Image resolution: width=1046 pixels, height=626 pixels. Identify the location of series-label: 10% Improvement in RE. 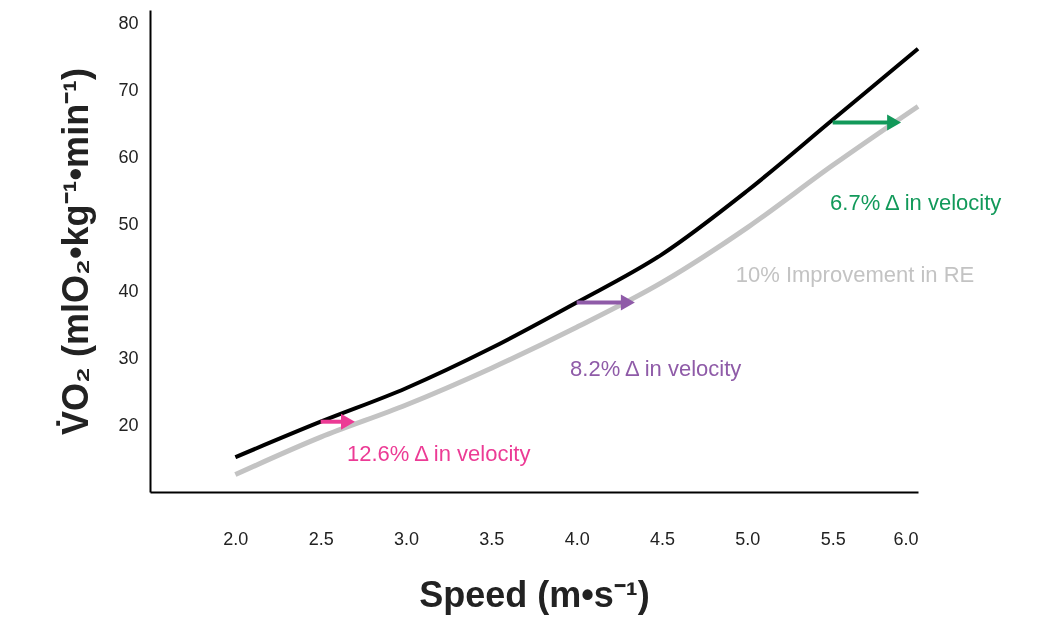
(855, 275).